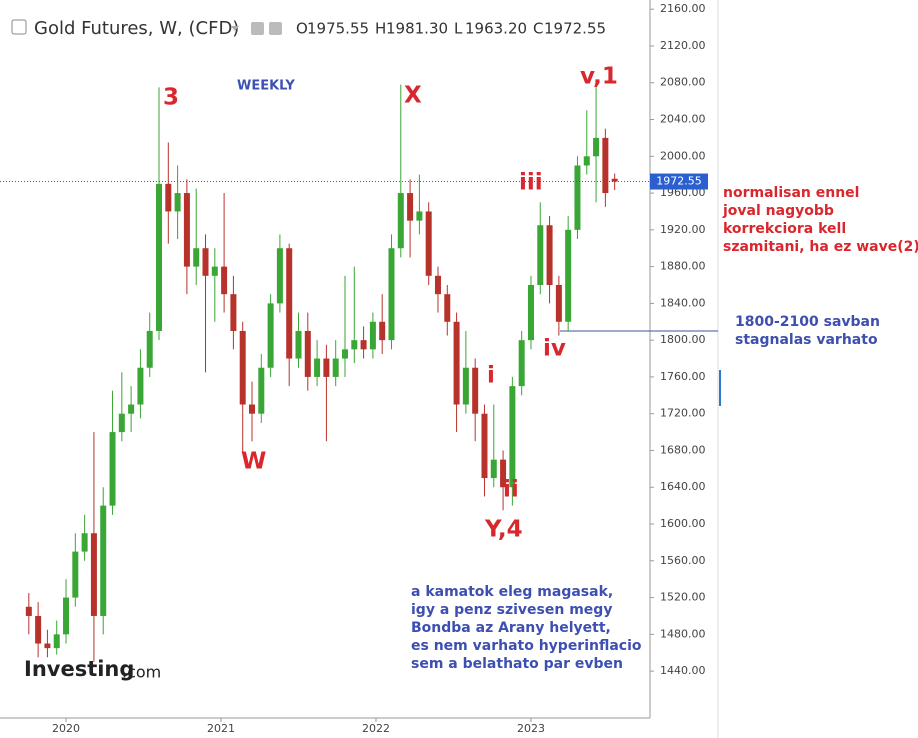 The height and width of the screenshot is (738, 918). I want to click on y-tick-label: 2120.00, so click(683, 45).